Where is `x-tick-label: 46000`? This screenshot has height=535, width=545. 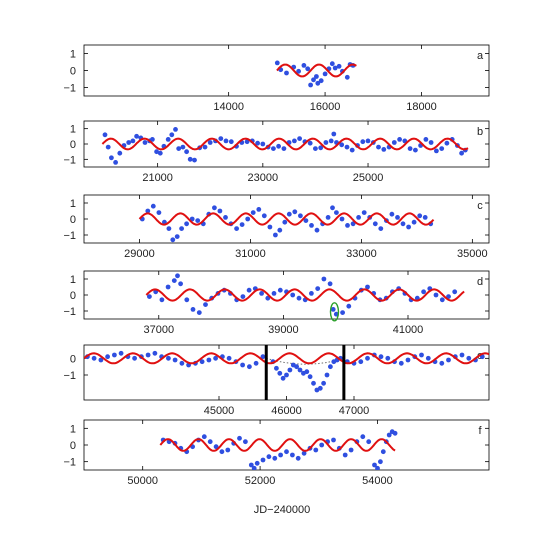 x-tick-label: 46000 is located at coordinates (286, 411).